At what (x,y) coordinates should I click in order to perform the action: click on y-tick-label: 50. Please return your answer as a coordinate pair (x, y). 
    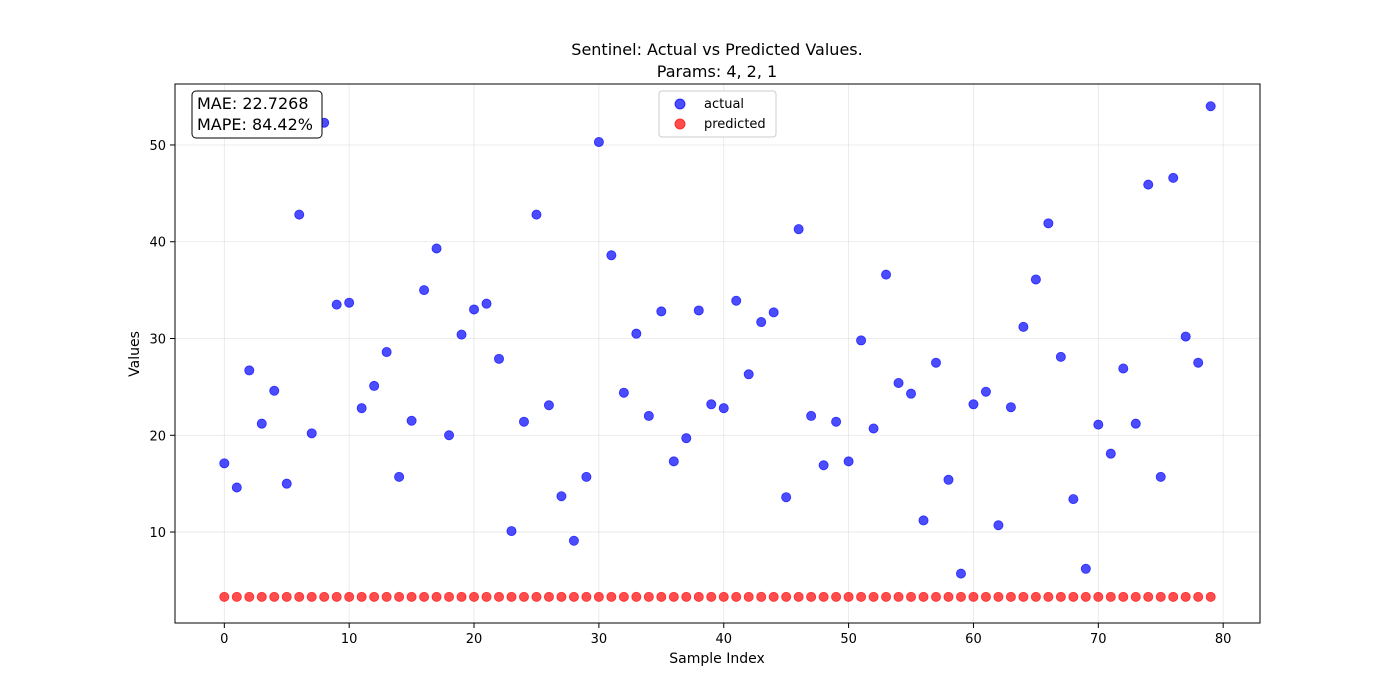
    Looking at the image, I should click on (157, 146).